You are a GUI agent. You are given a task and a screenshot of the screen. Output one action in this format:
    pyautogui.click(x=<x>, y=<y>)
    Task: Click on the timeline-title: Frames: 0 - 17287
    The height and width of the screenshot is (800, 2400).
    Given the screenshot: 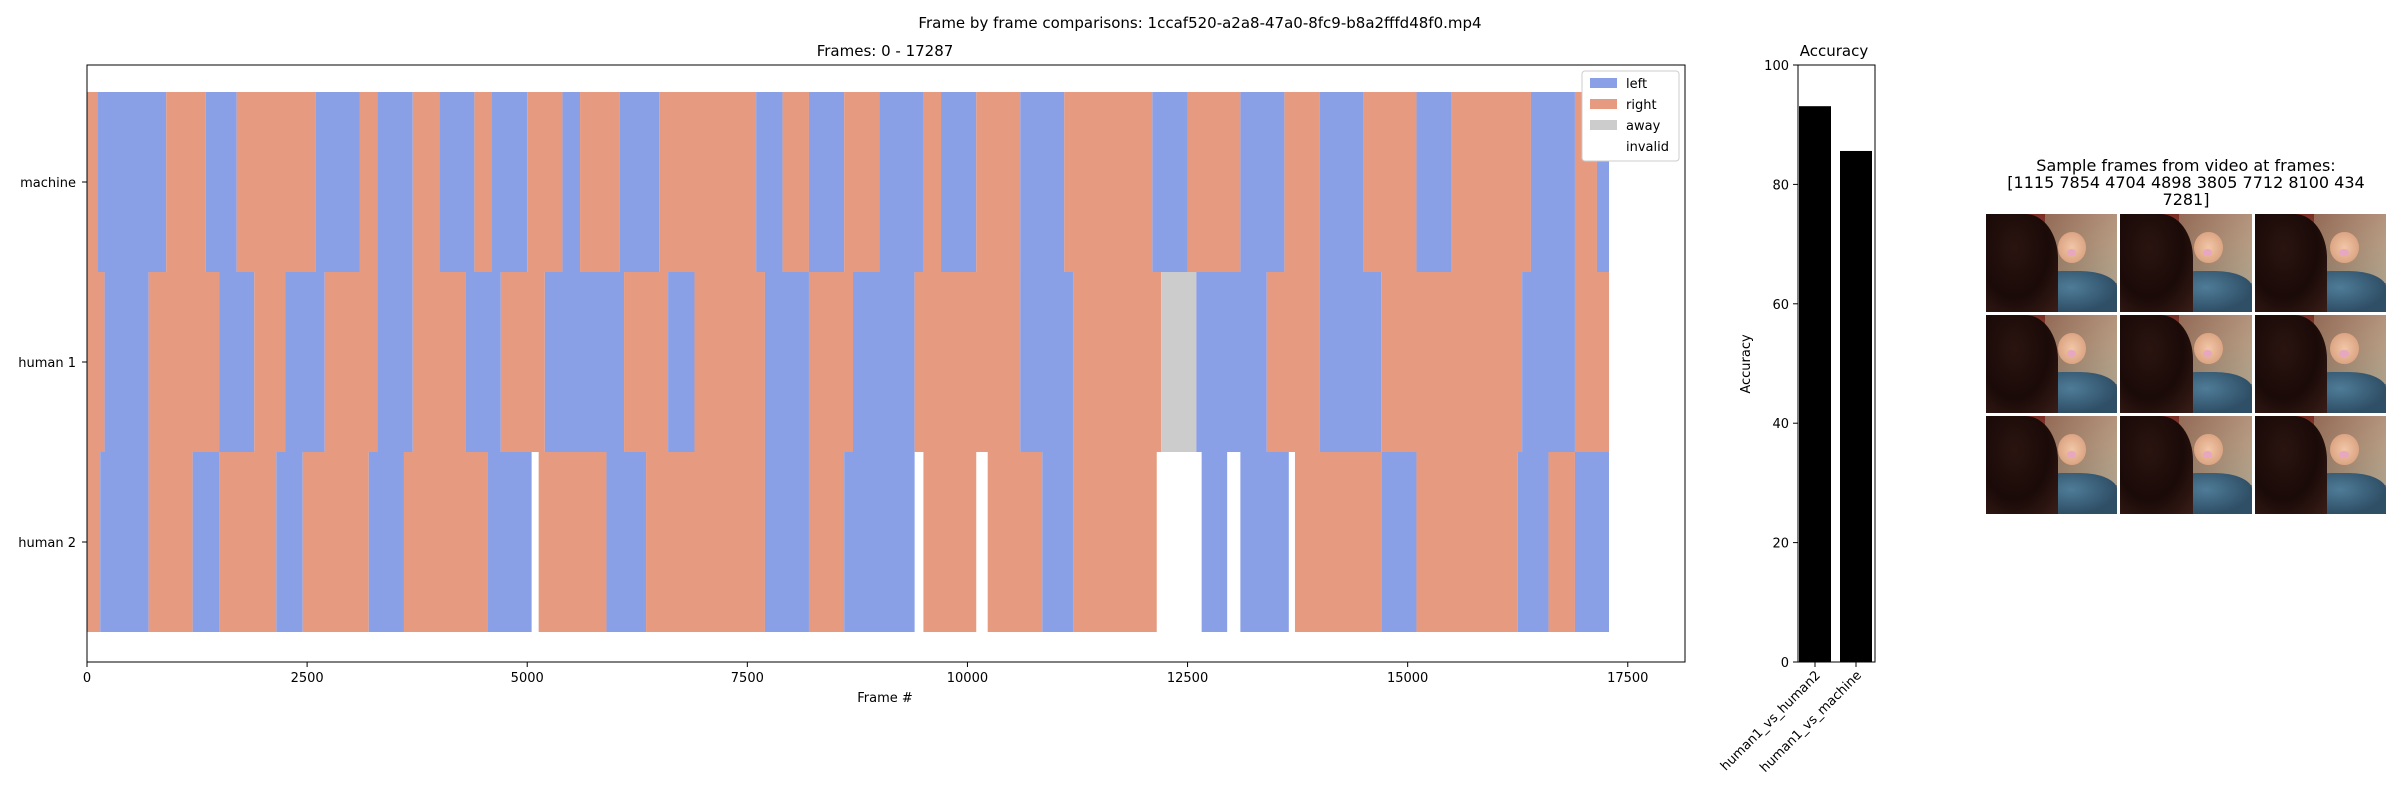 What is the action you would take?
    pyautogui.click(x=885, y=51)
    